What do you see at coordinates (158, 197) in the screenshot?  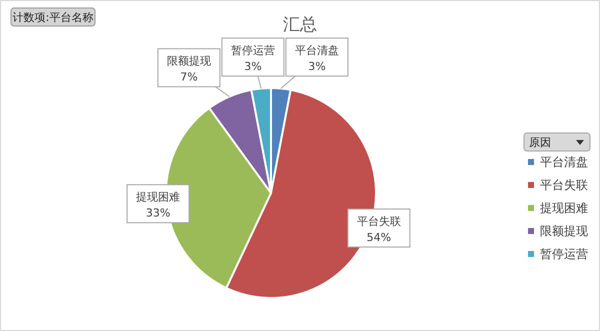 I see `slice-label: 提现困难` at bounding box center [158, 197].